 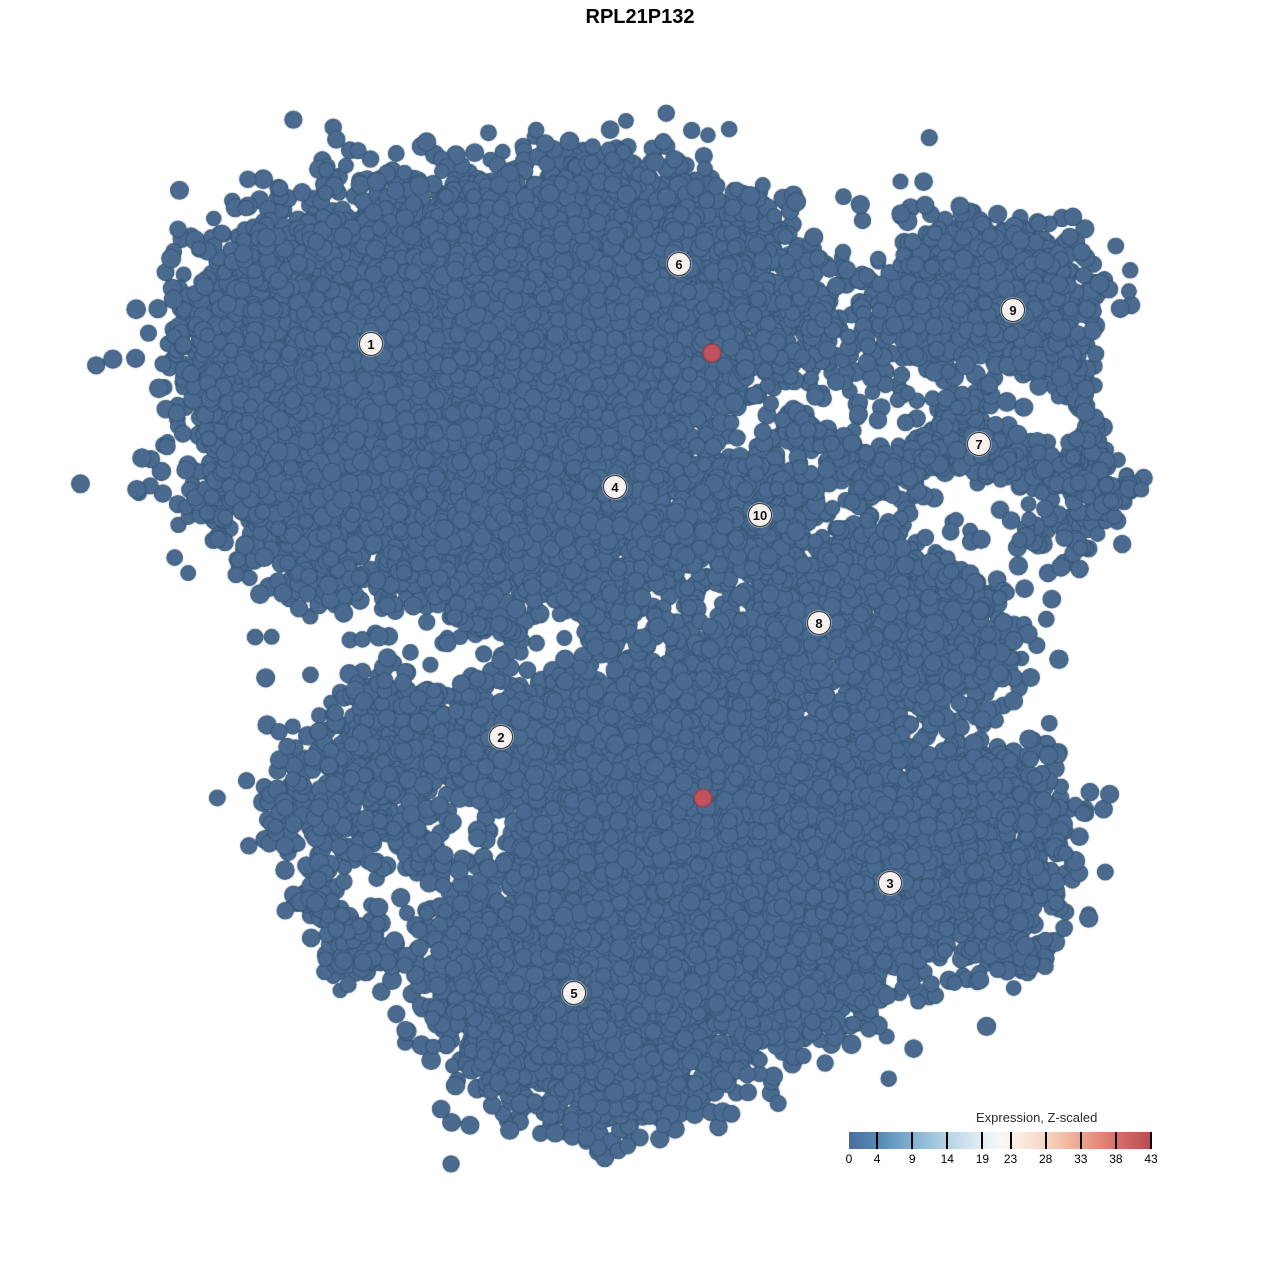 I want to click on legend-title: Expression, Z-scaled, so click(x=1037, y=1117).